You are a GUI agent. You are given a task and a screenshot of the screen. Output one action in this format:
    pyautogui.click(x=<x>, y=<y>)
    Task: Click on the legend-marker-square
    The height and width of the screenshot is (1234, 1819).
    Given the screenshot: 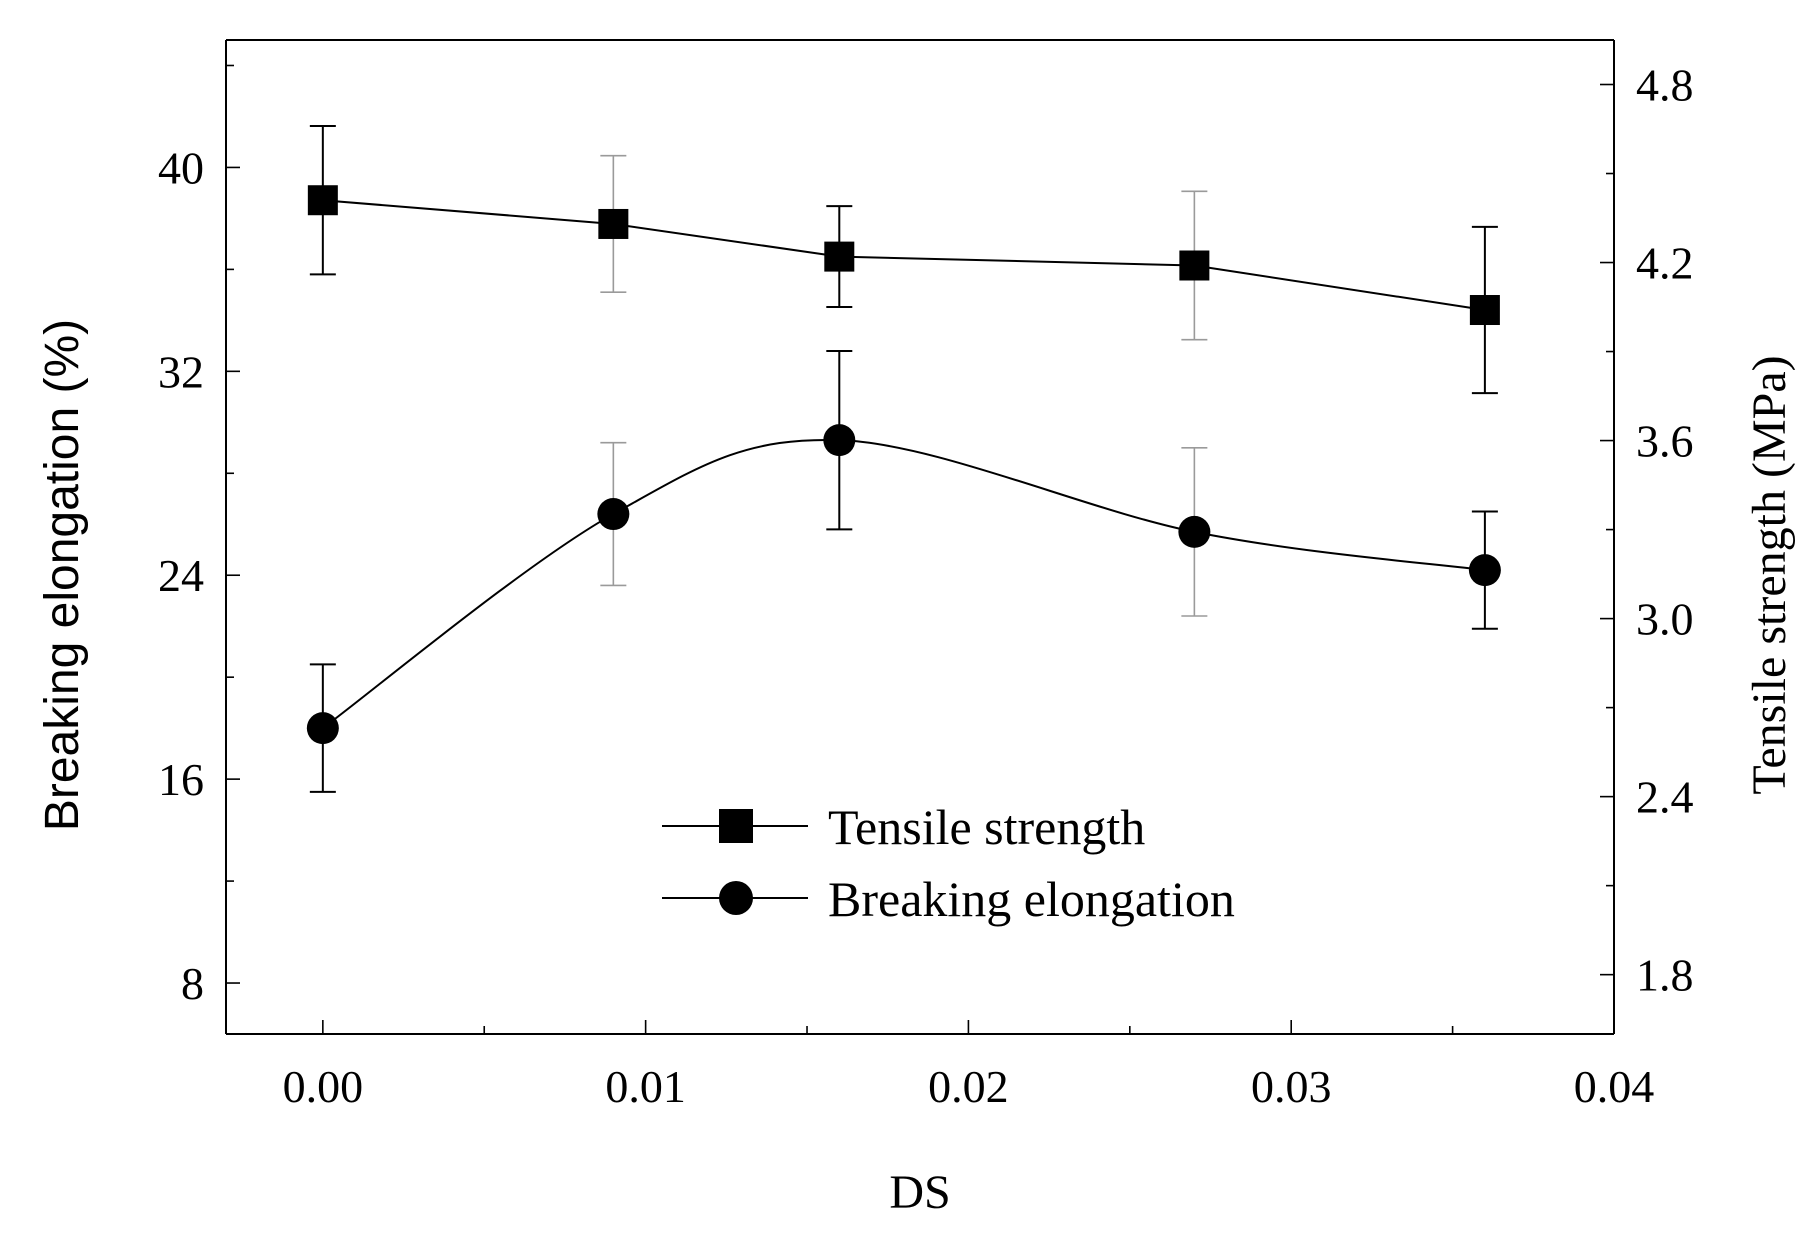 What is the action you would take?
    pyautogui.click(x=736, y=826)
    